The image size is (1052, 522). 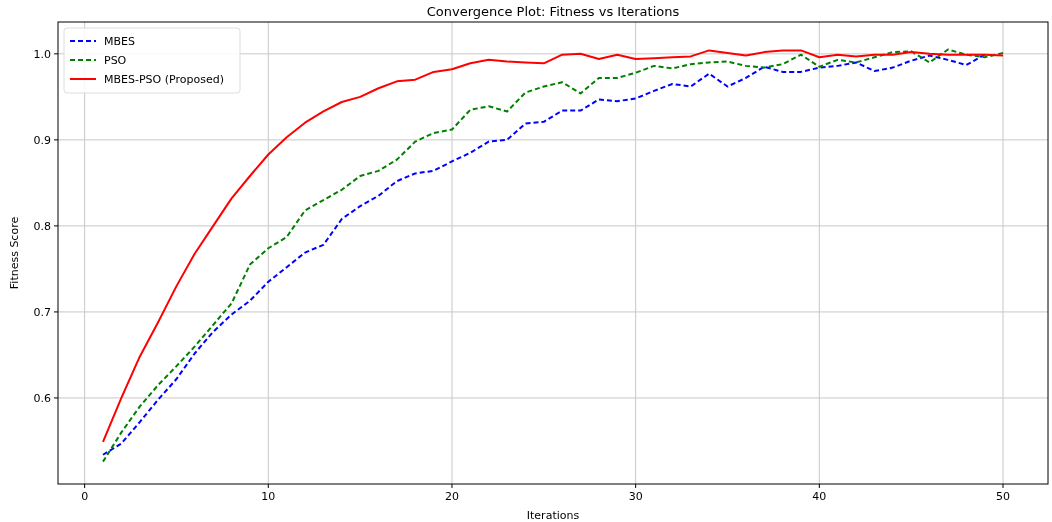 What do you see at coordinates (268, 496) in the screenshot?
I see `x-tick-label: 10` at bounding box center [268, 496].